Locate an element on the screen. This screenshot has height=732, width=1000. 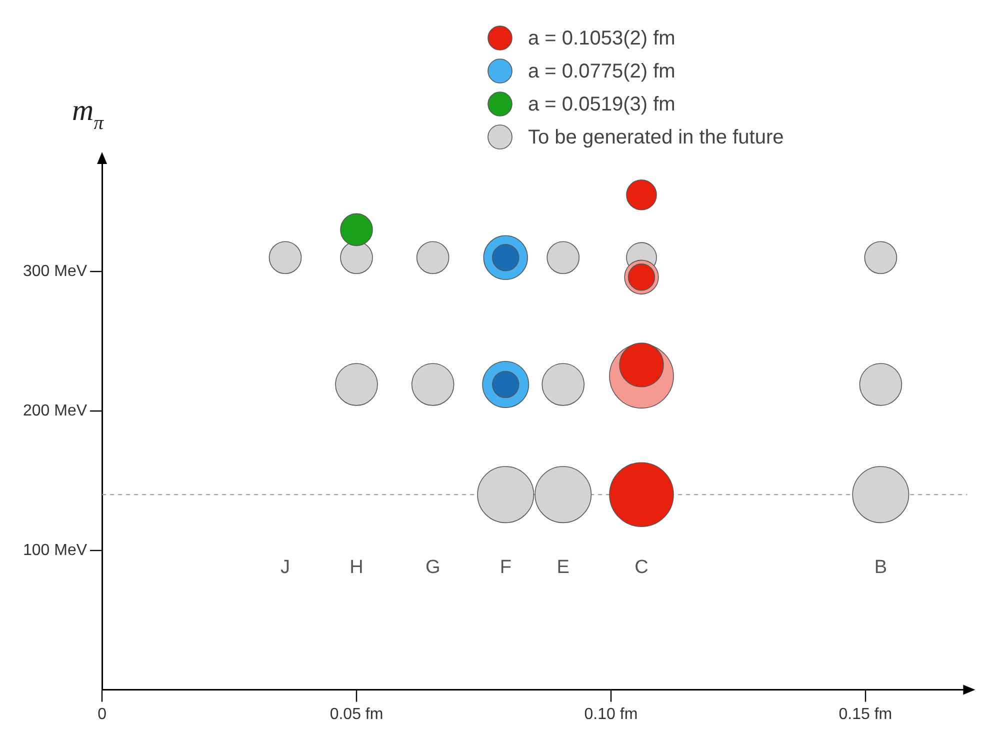
x-tick-label: 0.15 fm is located at coordinates (865, 714).